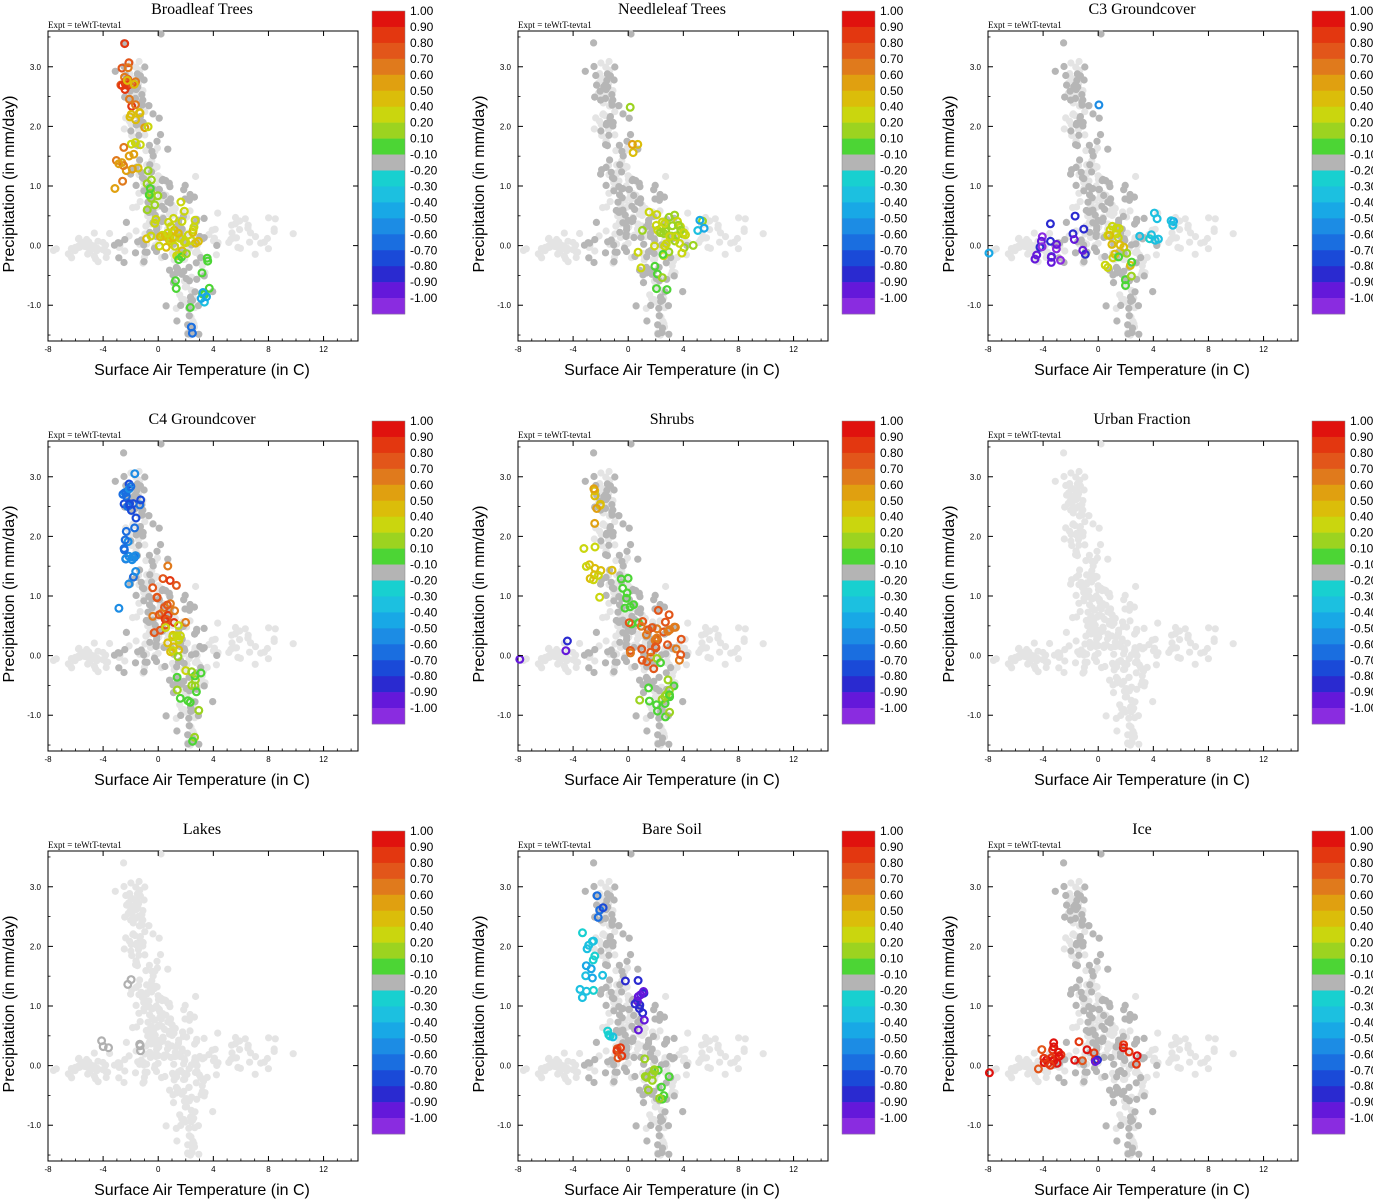 The height and width of the screenshot is (1200, 1373). What do you see at coordinates (672, 370) in the screenshot?
I see `x-axis-label: Surface Air Temperature (in C)` at bounding box center [672, 370].